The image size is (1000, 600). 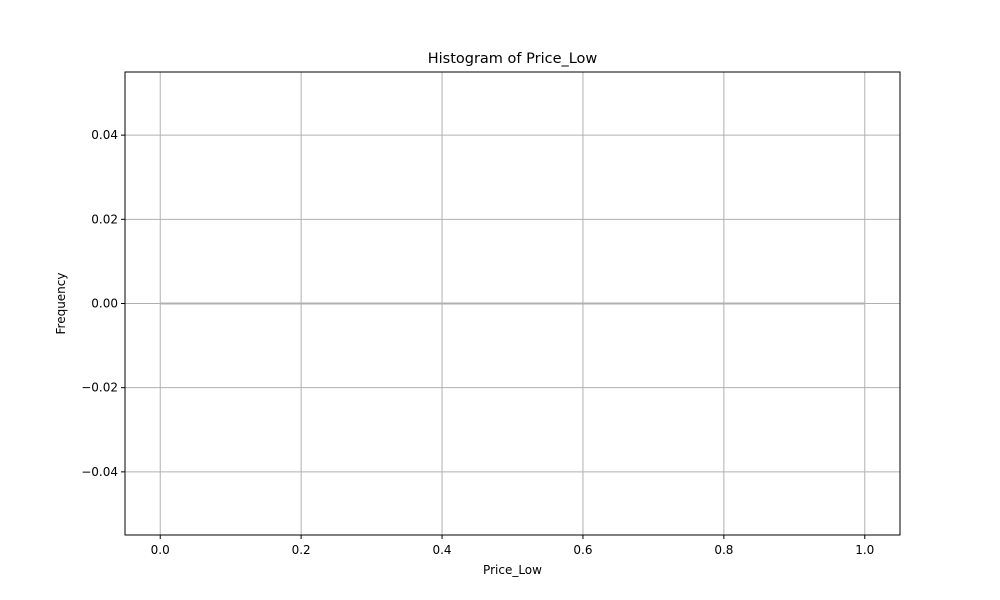 I want to click on x-tick-label: 0.6, so click(x=582, y=550).